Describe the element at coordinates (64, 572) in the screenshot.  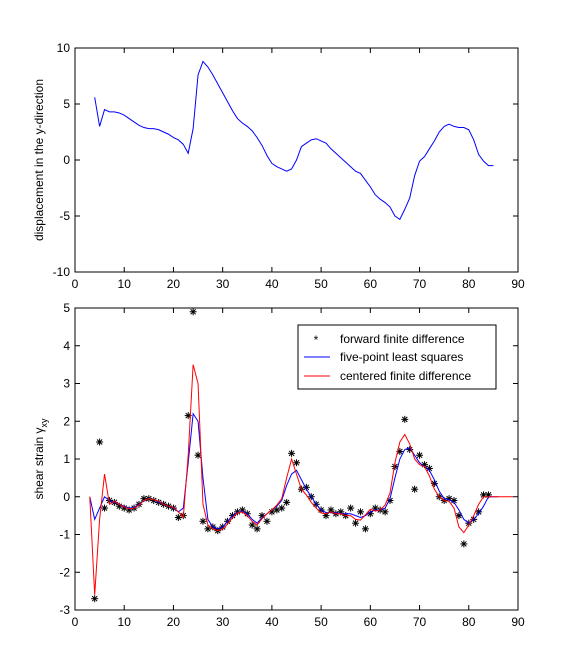
I see `shear-strain-y-tick-label: -2` at that location.